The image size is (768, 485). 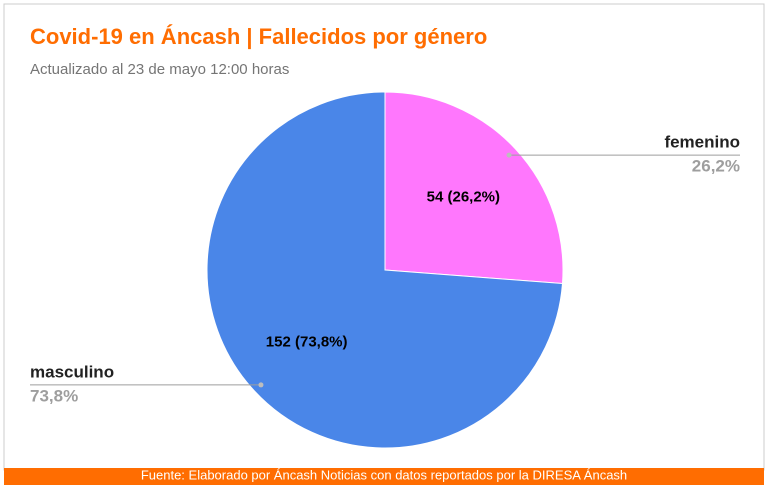 What do you see at coordinates (72, 371) in the screenshot?
I see `legend-label: masculino` at bounding box center [72, 371].